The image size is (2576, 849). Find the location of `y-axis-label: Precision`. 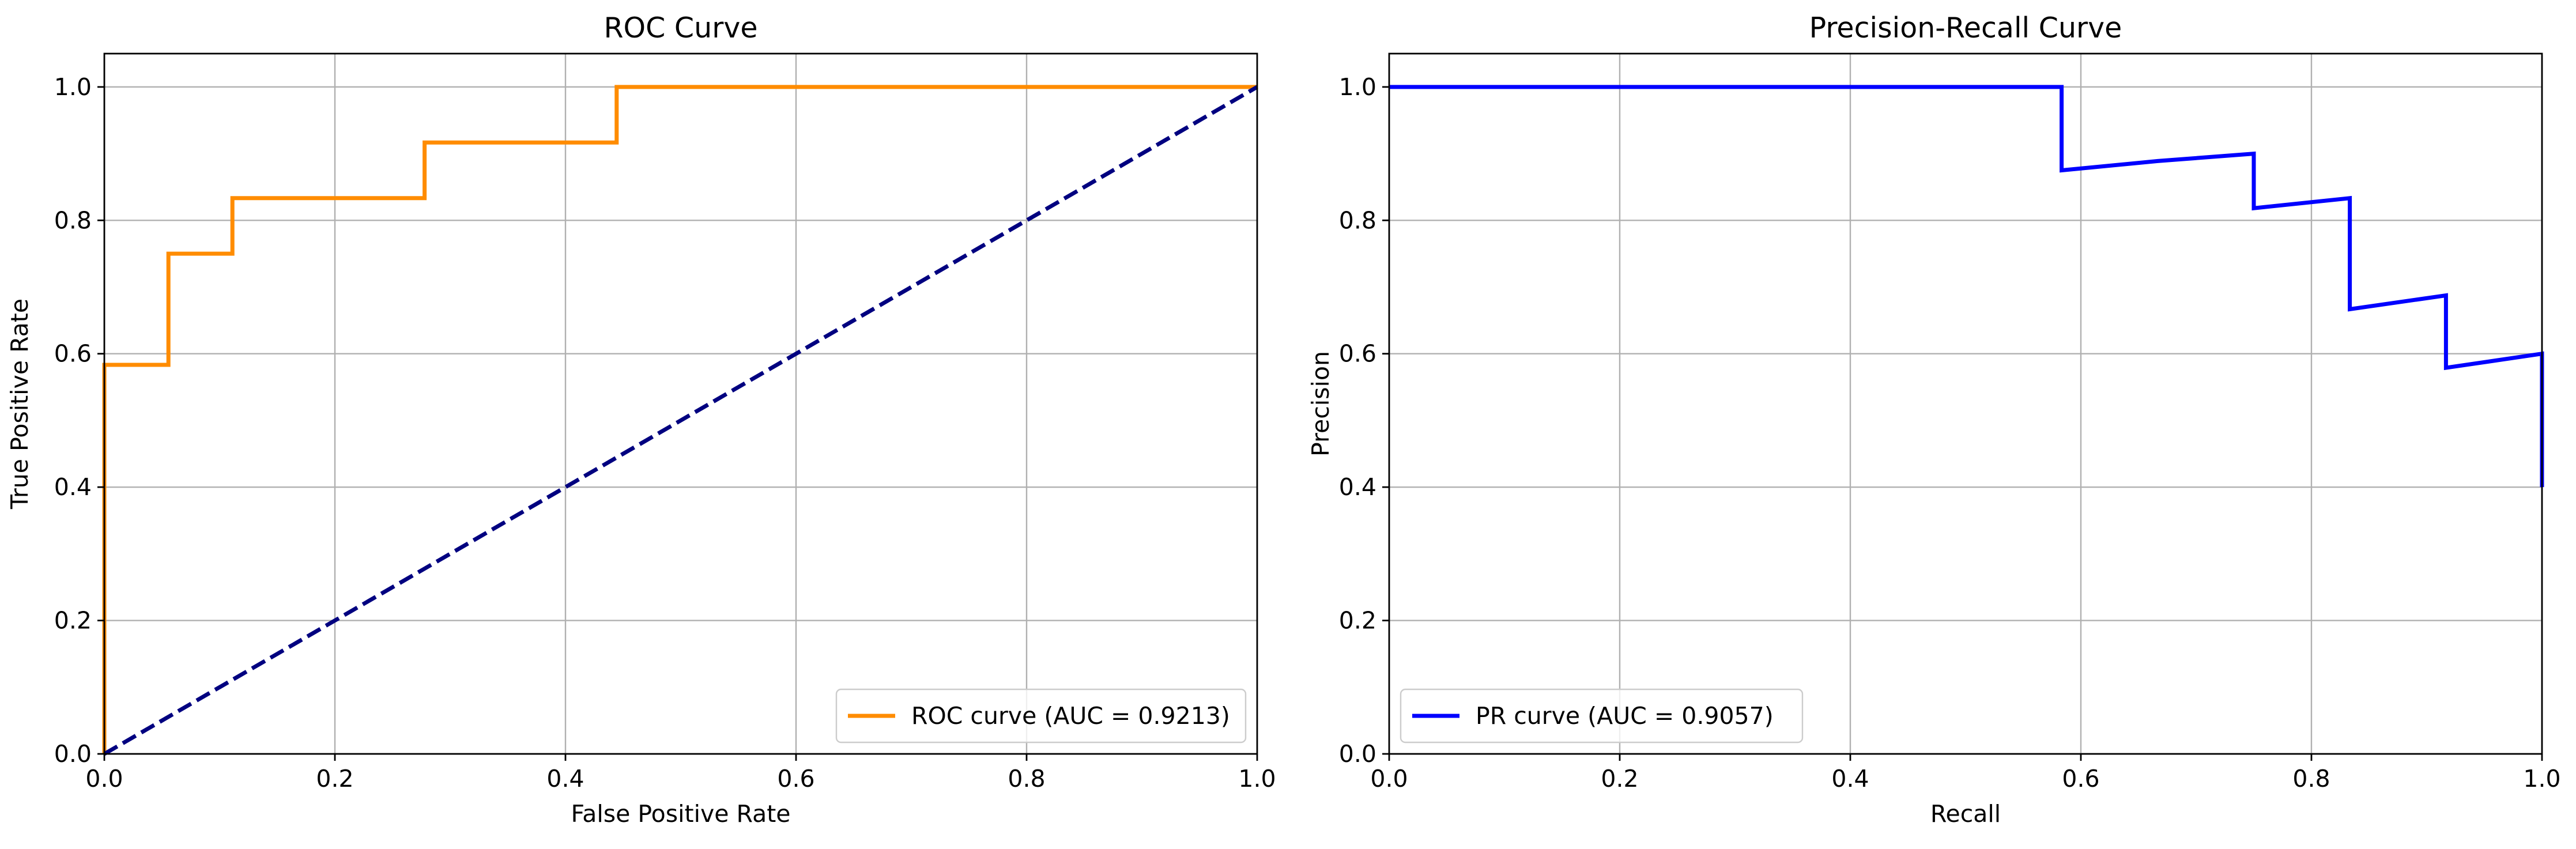

y-axis-label: Precision is located at coordinates (1320, 404).